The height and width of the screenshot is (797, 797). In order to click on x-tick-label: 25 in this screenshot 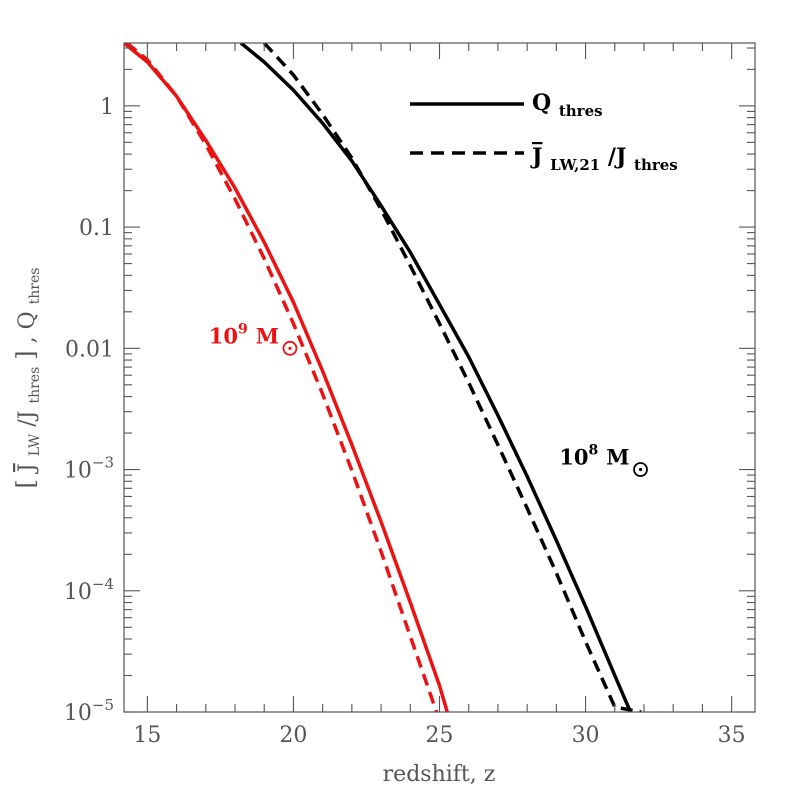, I will do `click(440, 735)`.